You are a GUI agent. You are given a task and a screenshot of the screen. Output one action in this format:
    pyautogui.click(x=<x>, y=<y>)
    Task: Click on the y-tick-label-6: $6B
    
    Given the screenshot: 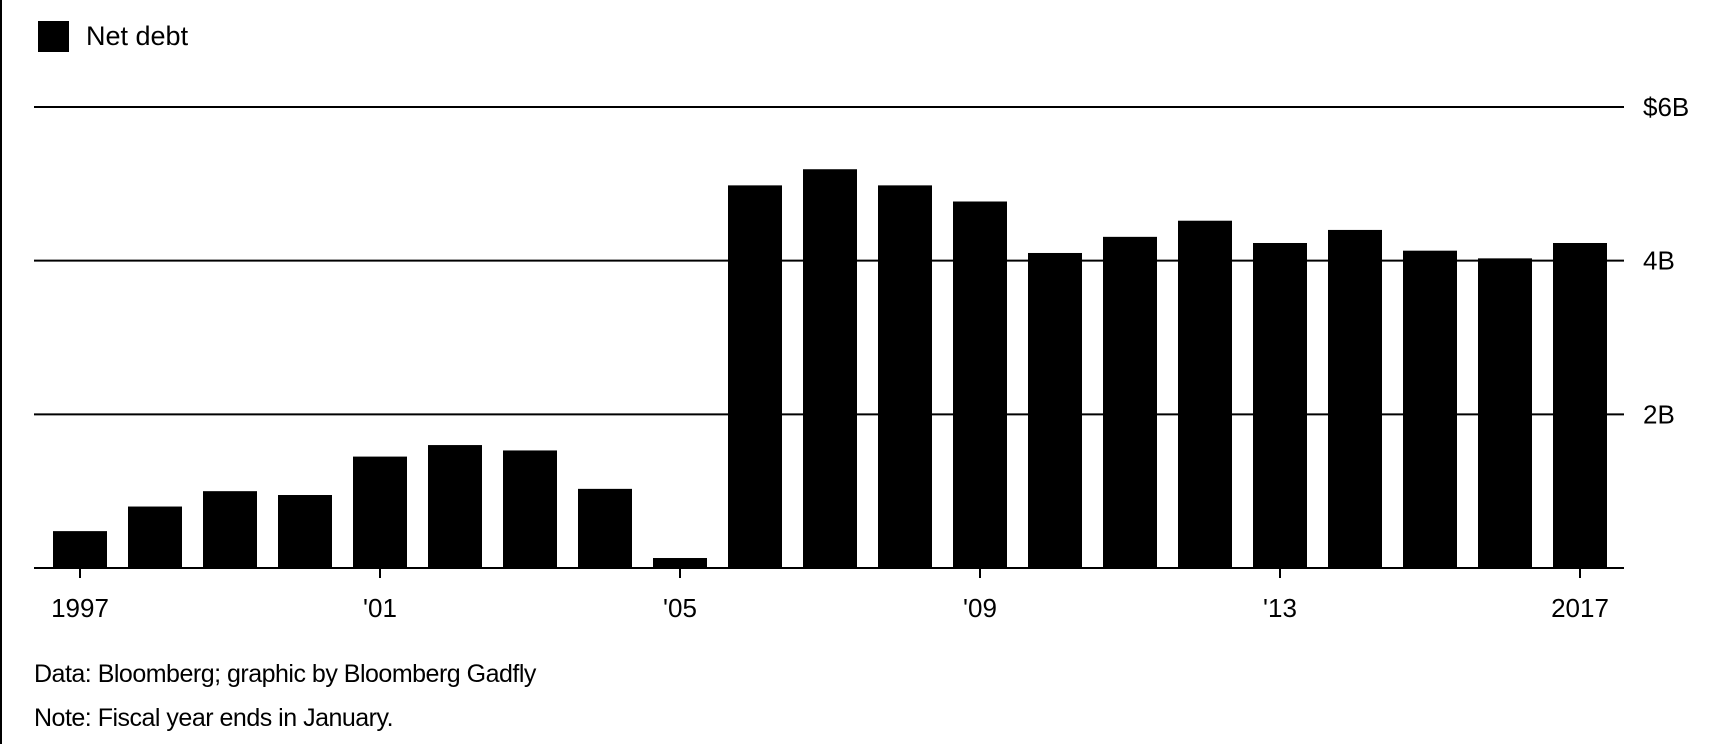 What is the action you would take?
    pyautogui.click(x=1666, y=107)
    